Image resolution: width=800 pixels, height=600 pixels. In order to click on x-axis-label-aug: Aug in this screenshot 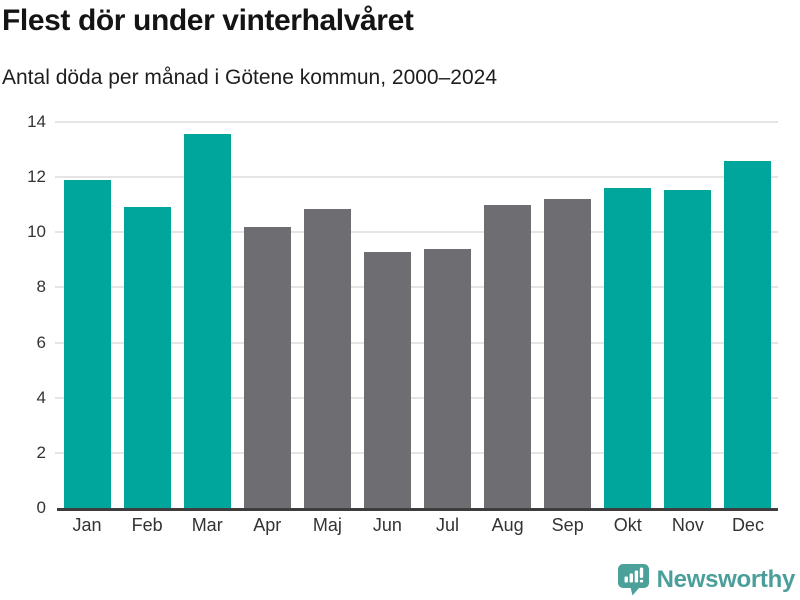, I will do `click(507, 525)`.